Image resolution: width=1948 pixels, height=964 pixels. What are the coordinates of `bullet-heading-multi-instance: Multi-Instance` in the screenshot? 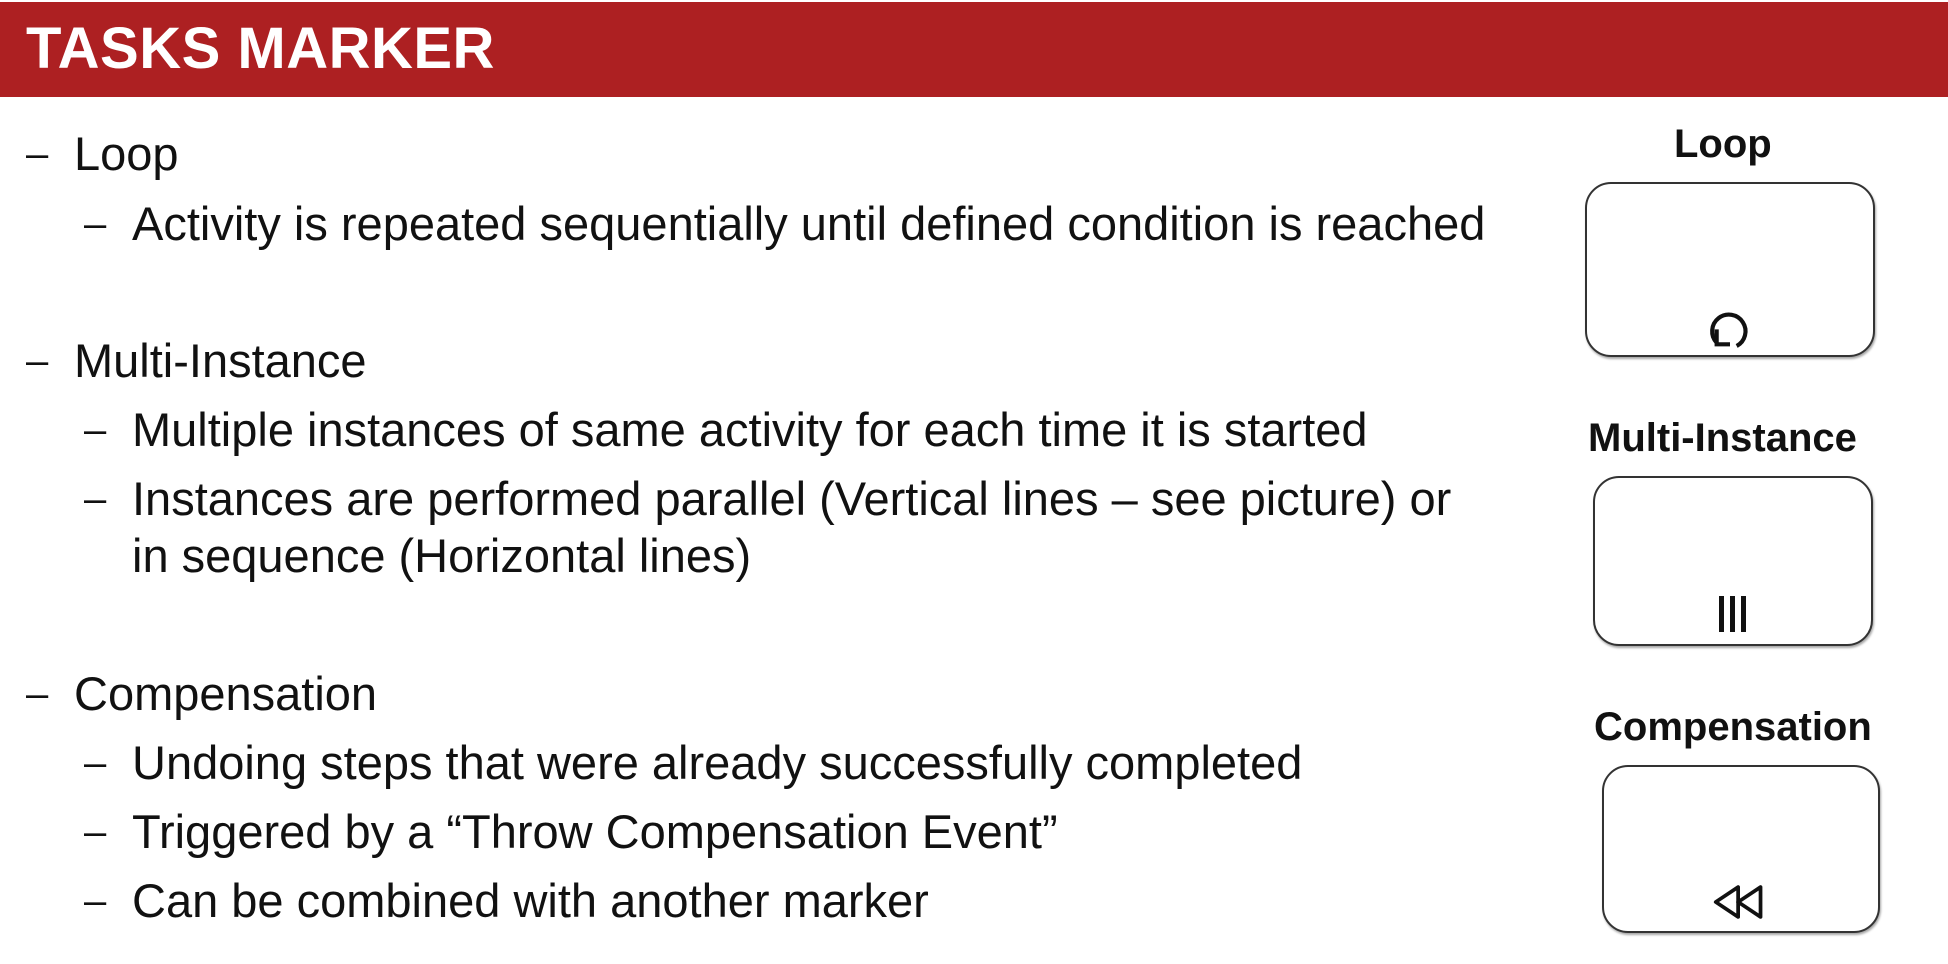 It's located at (220, 360).